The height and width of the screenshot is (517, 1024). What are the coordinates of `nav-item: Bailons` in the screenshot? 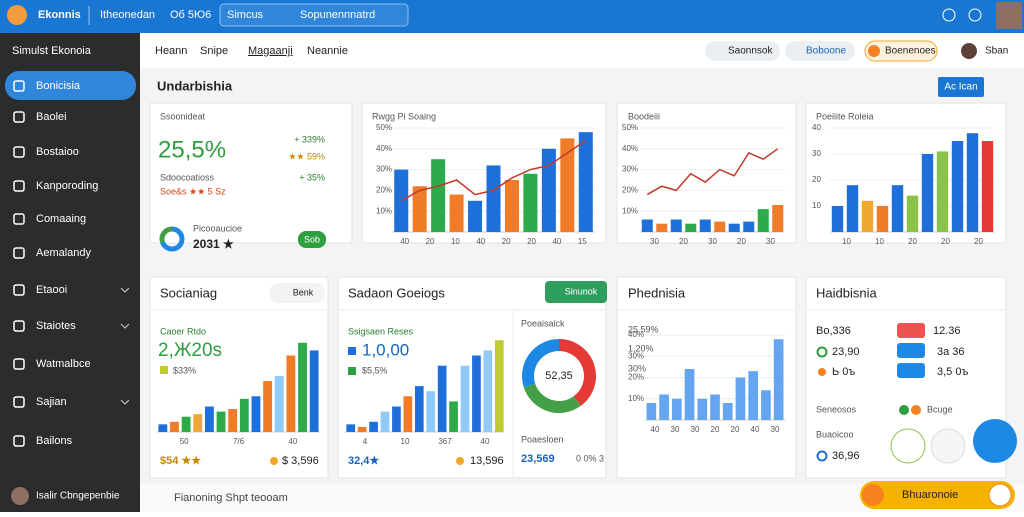 It's located at (54, 441).